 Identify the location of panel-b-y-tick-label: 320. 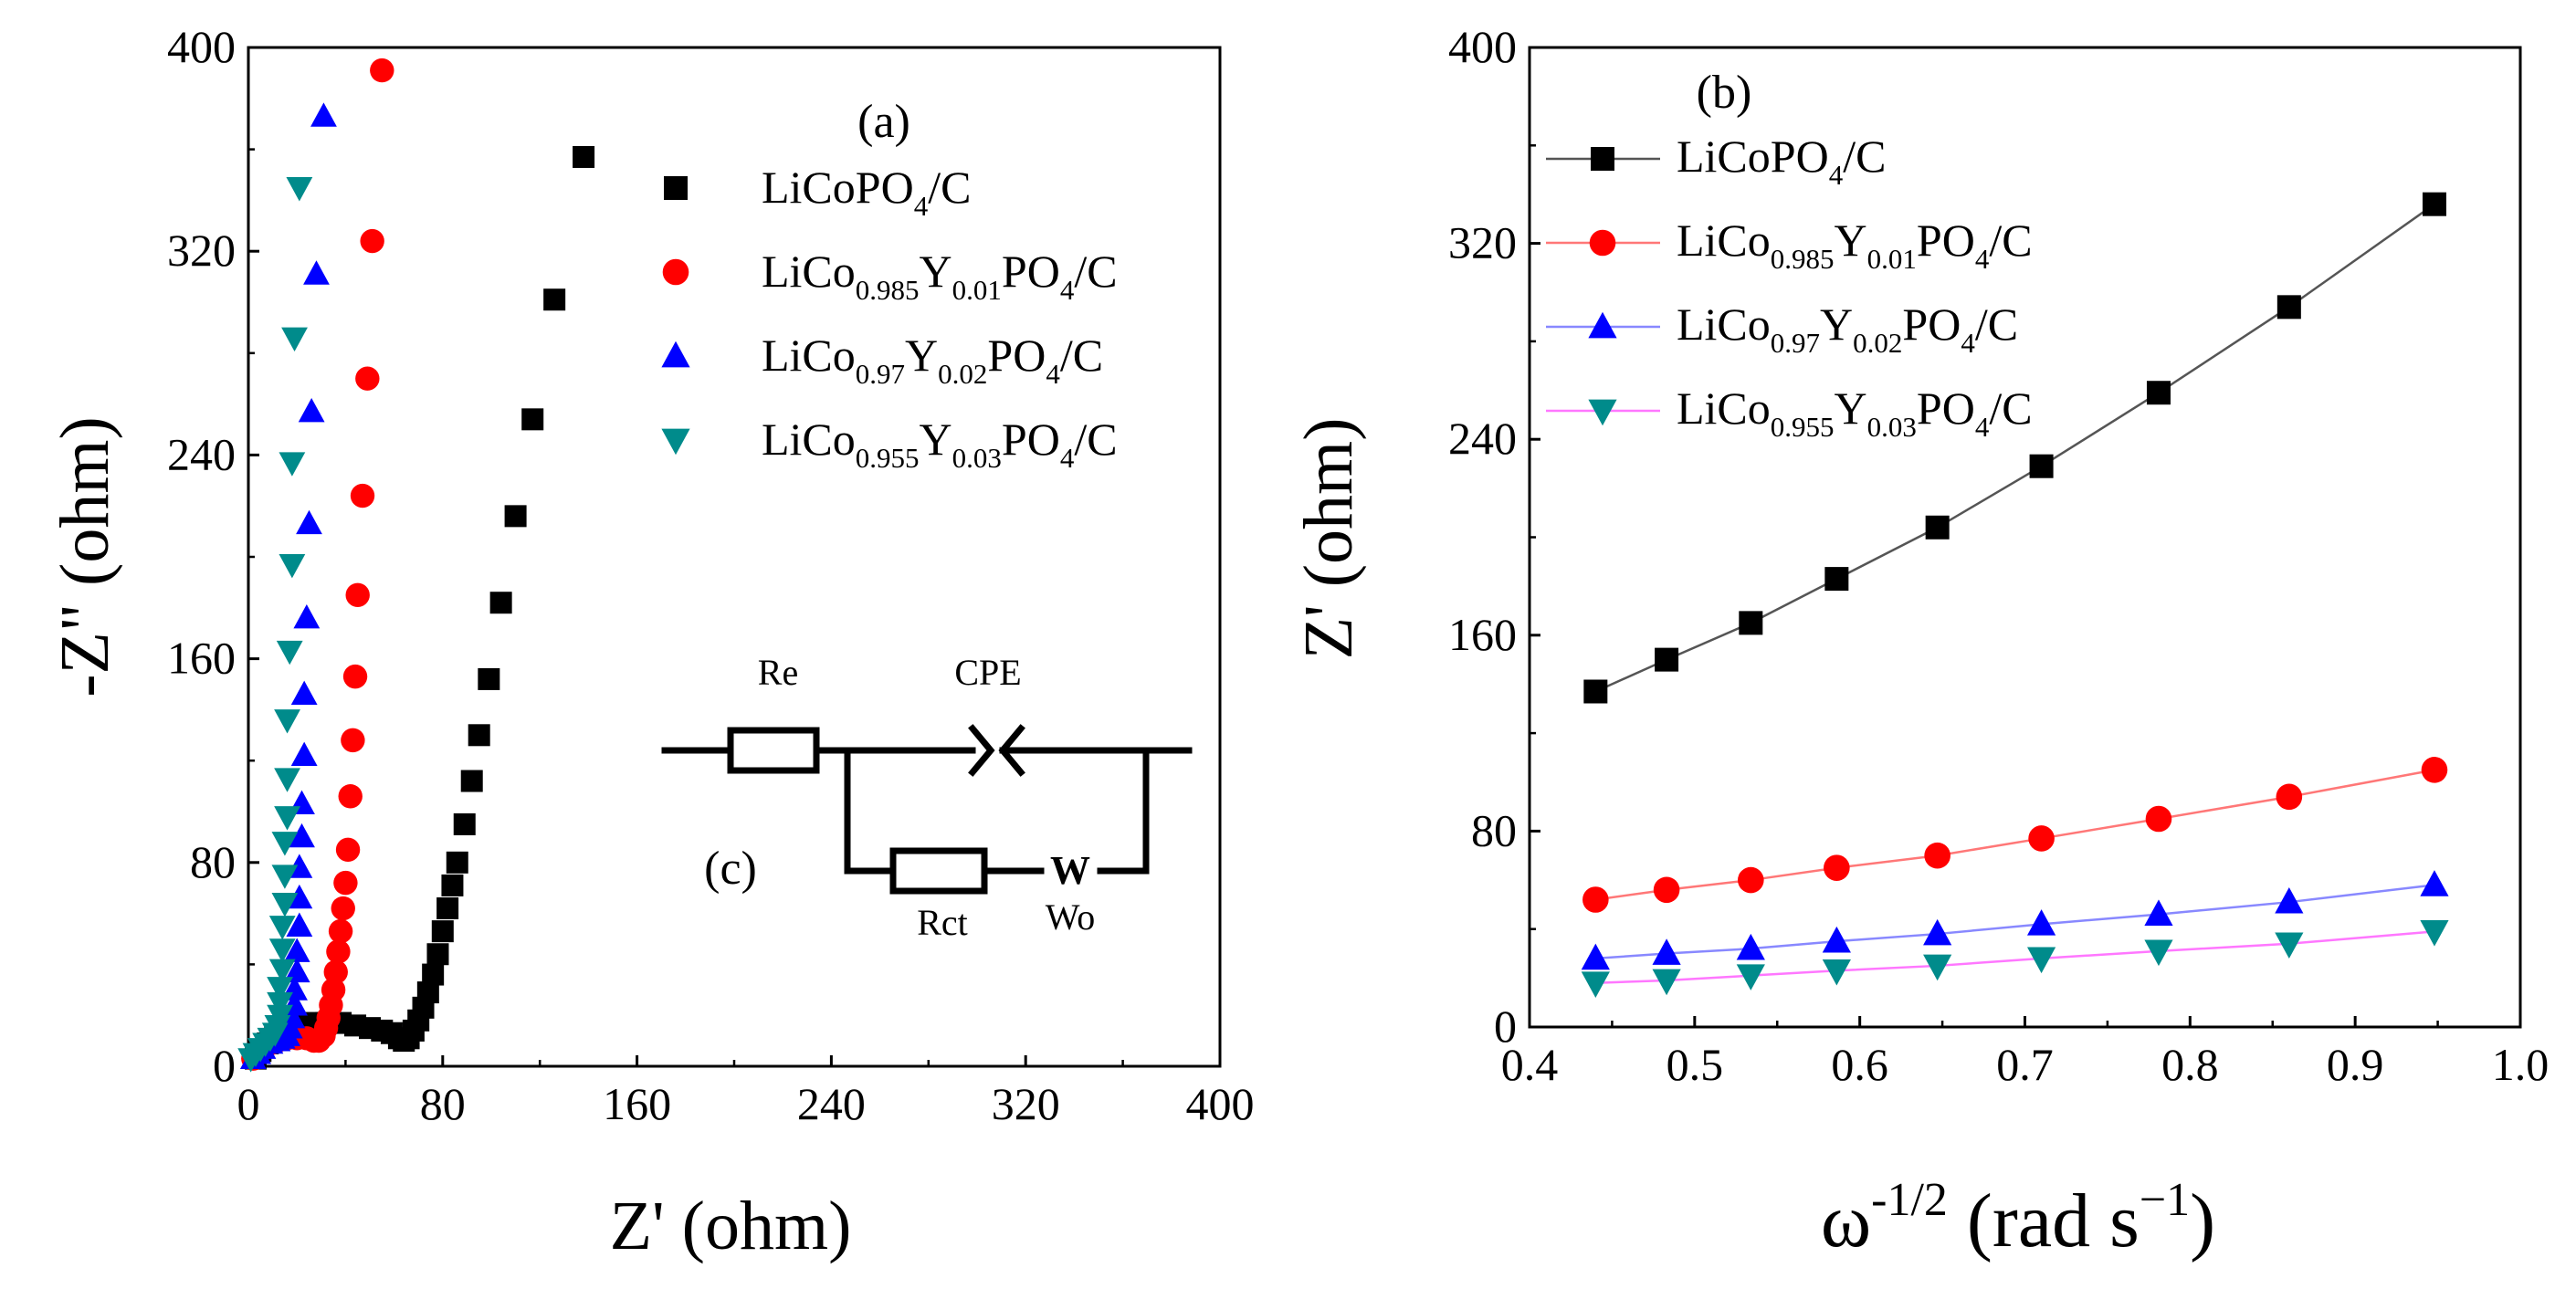
(1482, 243).